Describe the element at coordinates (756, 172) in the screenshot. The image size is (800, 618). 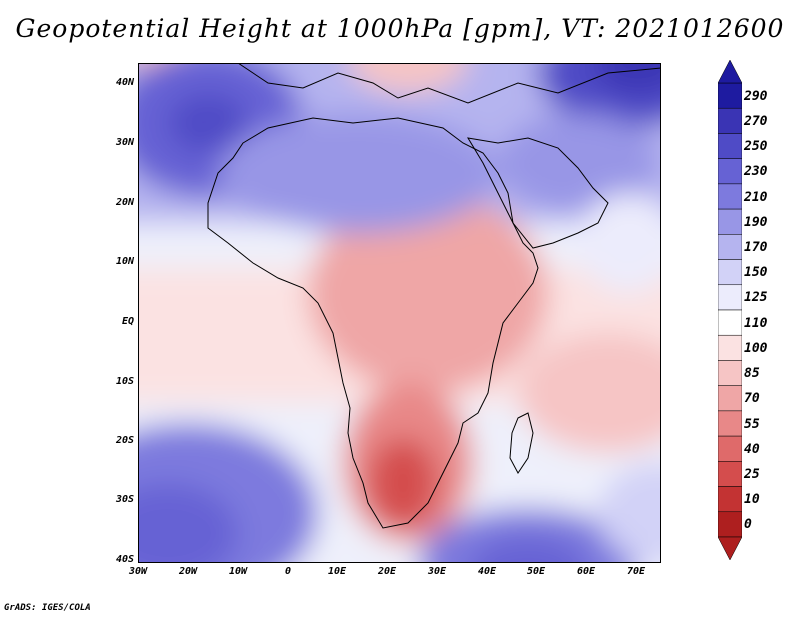
I see `colorbar-label: 230` at that location.